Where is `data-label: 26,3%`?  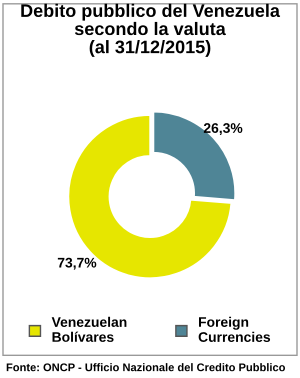 data-label: 26,3% is located at coordinates (223, 129).